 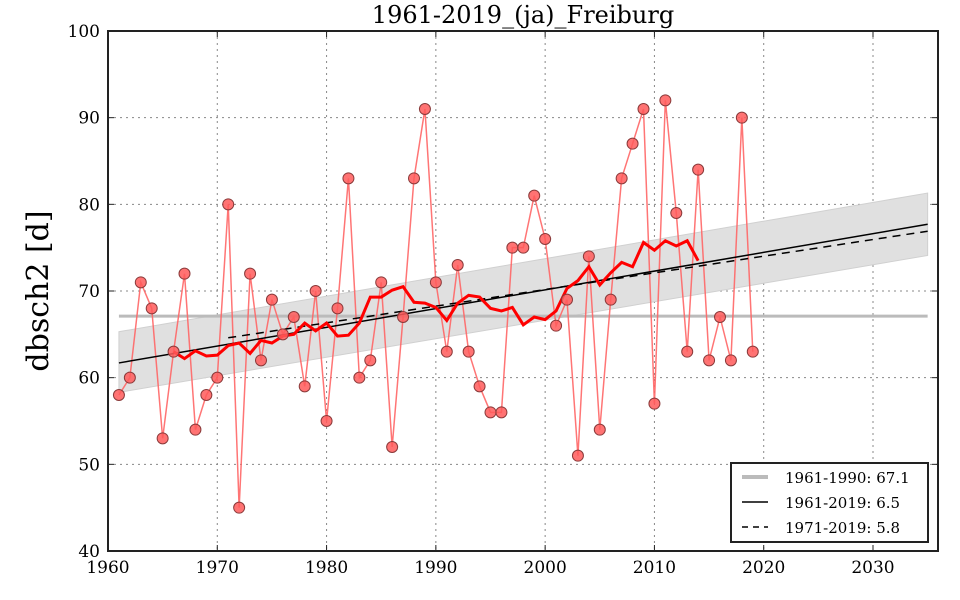 What do you see at coordinates (89, 465) in the screenshot?
I see `y-tick-label: 50` at bounding box center [89, 465].